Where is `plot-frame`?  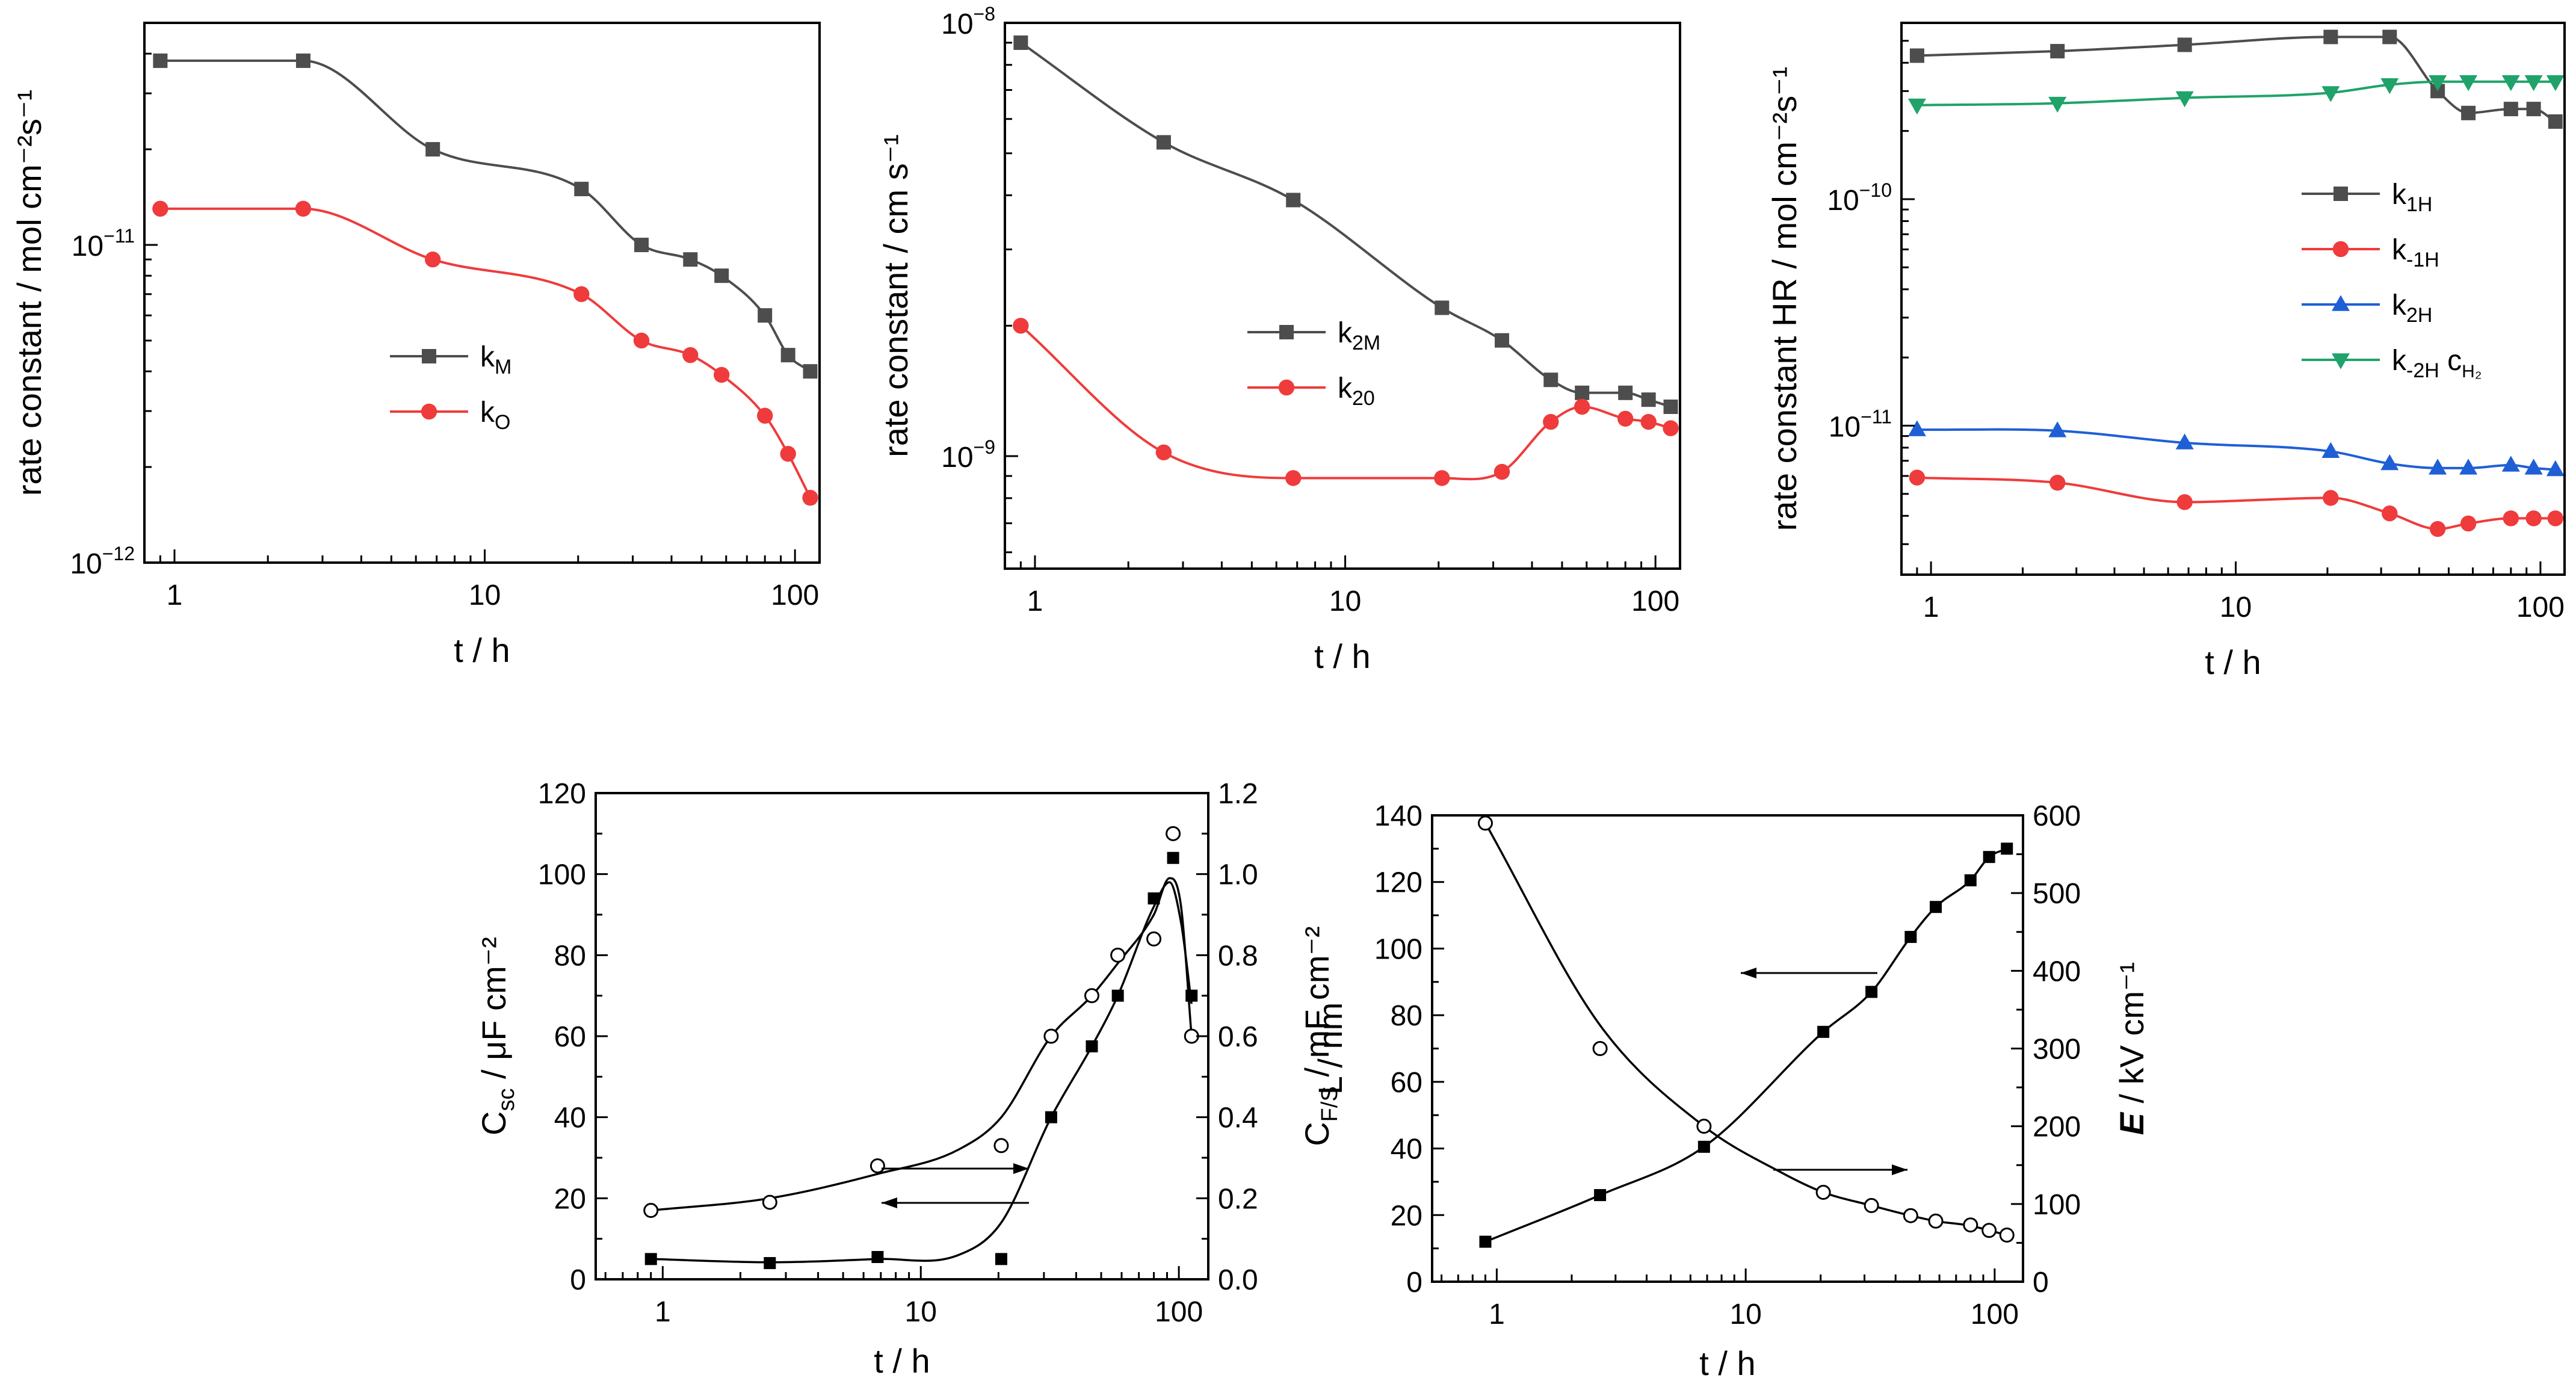
plot-frame is located at coordinates (2233, 299).